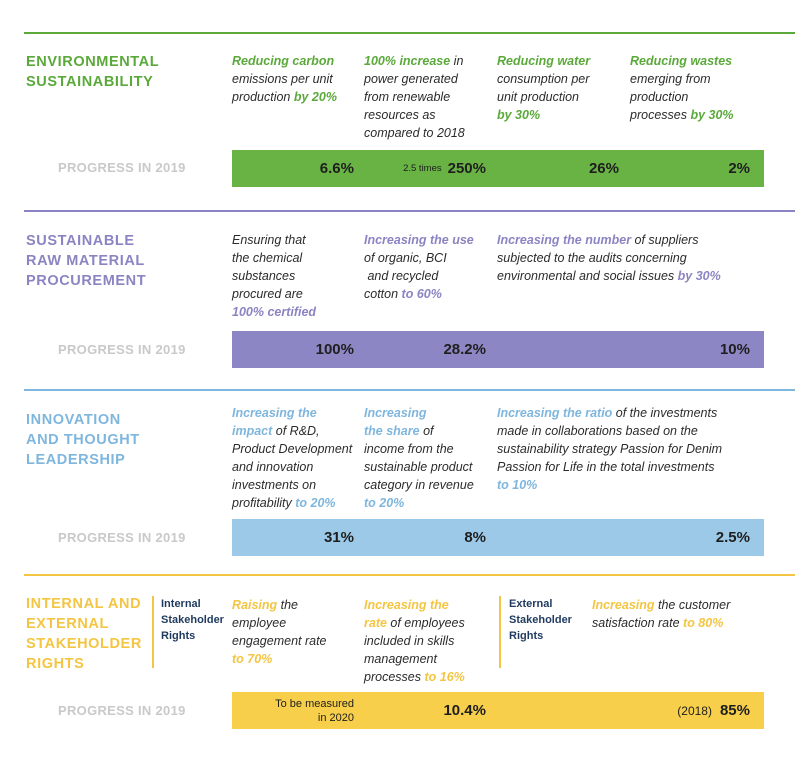 The width and height of the screenshot is (795, 768). Describe the element at coordinates (422, 168) in the screenshot. I see `progress-prefix: 2.5 times` at that location.